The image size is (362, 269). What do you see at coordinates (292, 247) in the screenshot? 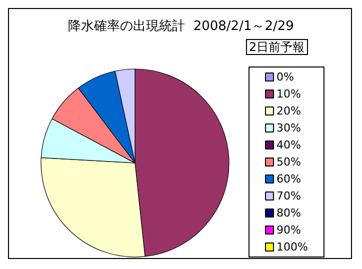
I see `legend-label: 100%` at bounding box center [292, 247].